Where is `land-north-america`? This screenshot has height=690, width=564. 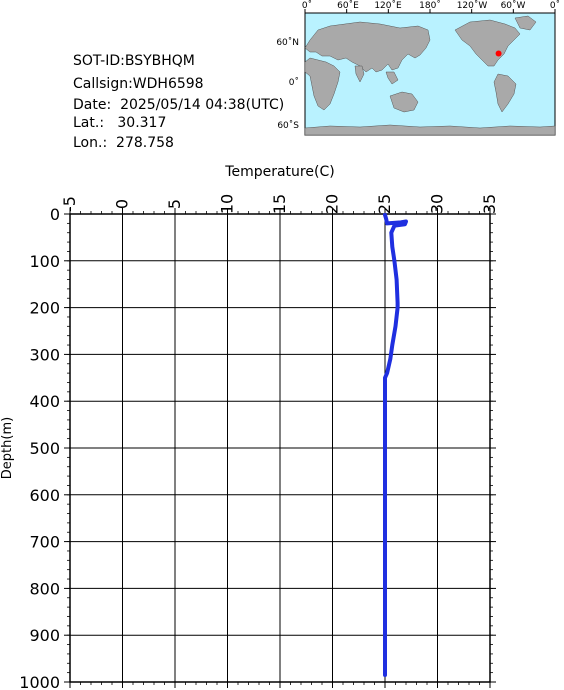 land-north-america is located at coordinates (487, 43).